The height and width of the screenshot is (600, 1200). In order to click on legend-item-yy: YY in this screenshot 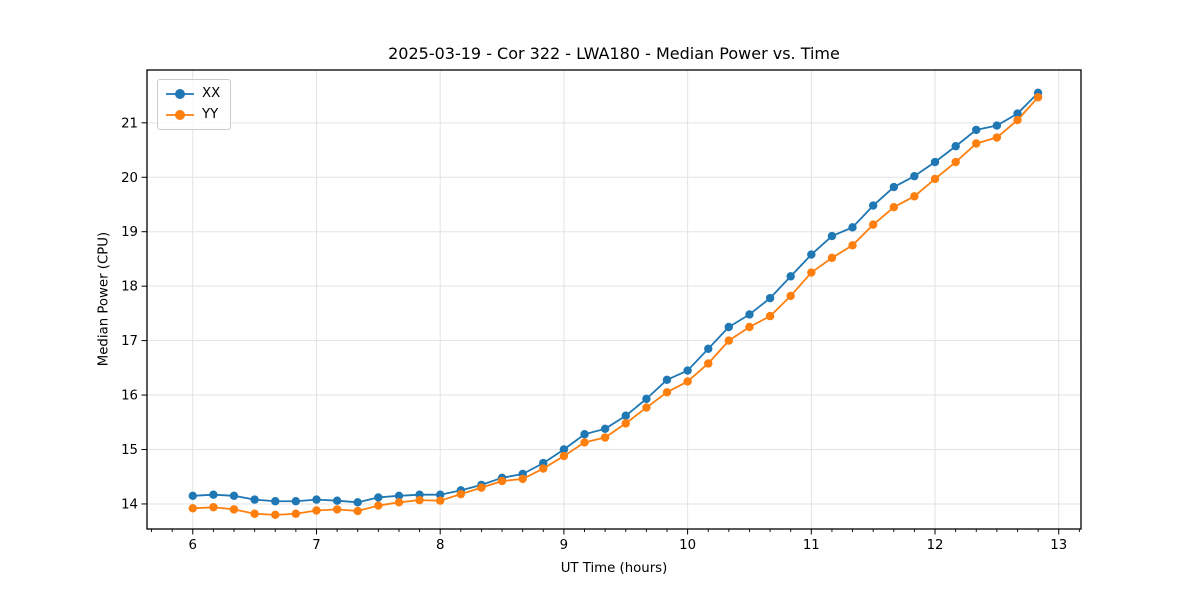, I will do `click(192, 115)`.